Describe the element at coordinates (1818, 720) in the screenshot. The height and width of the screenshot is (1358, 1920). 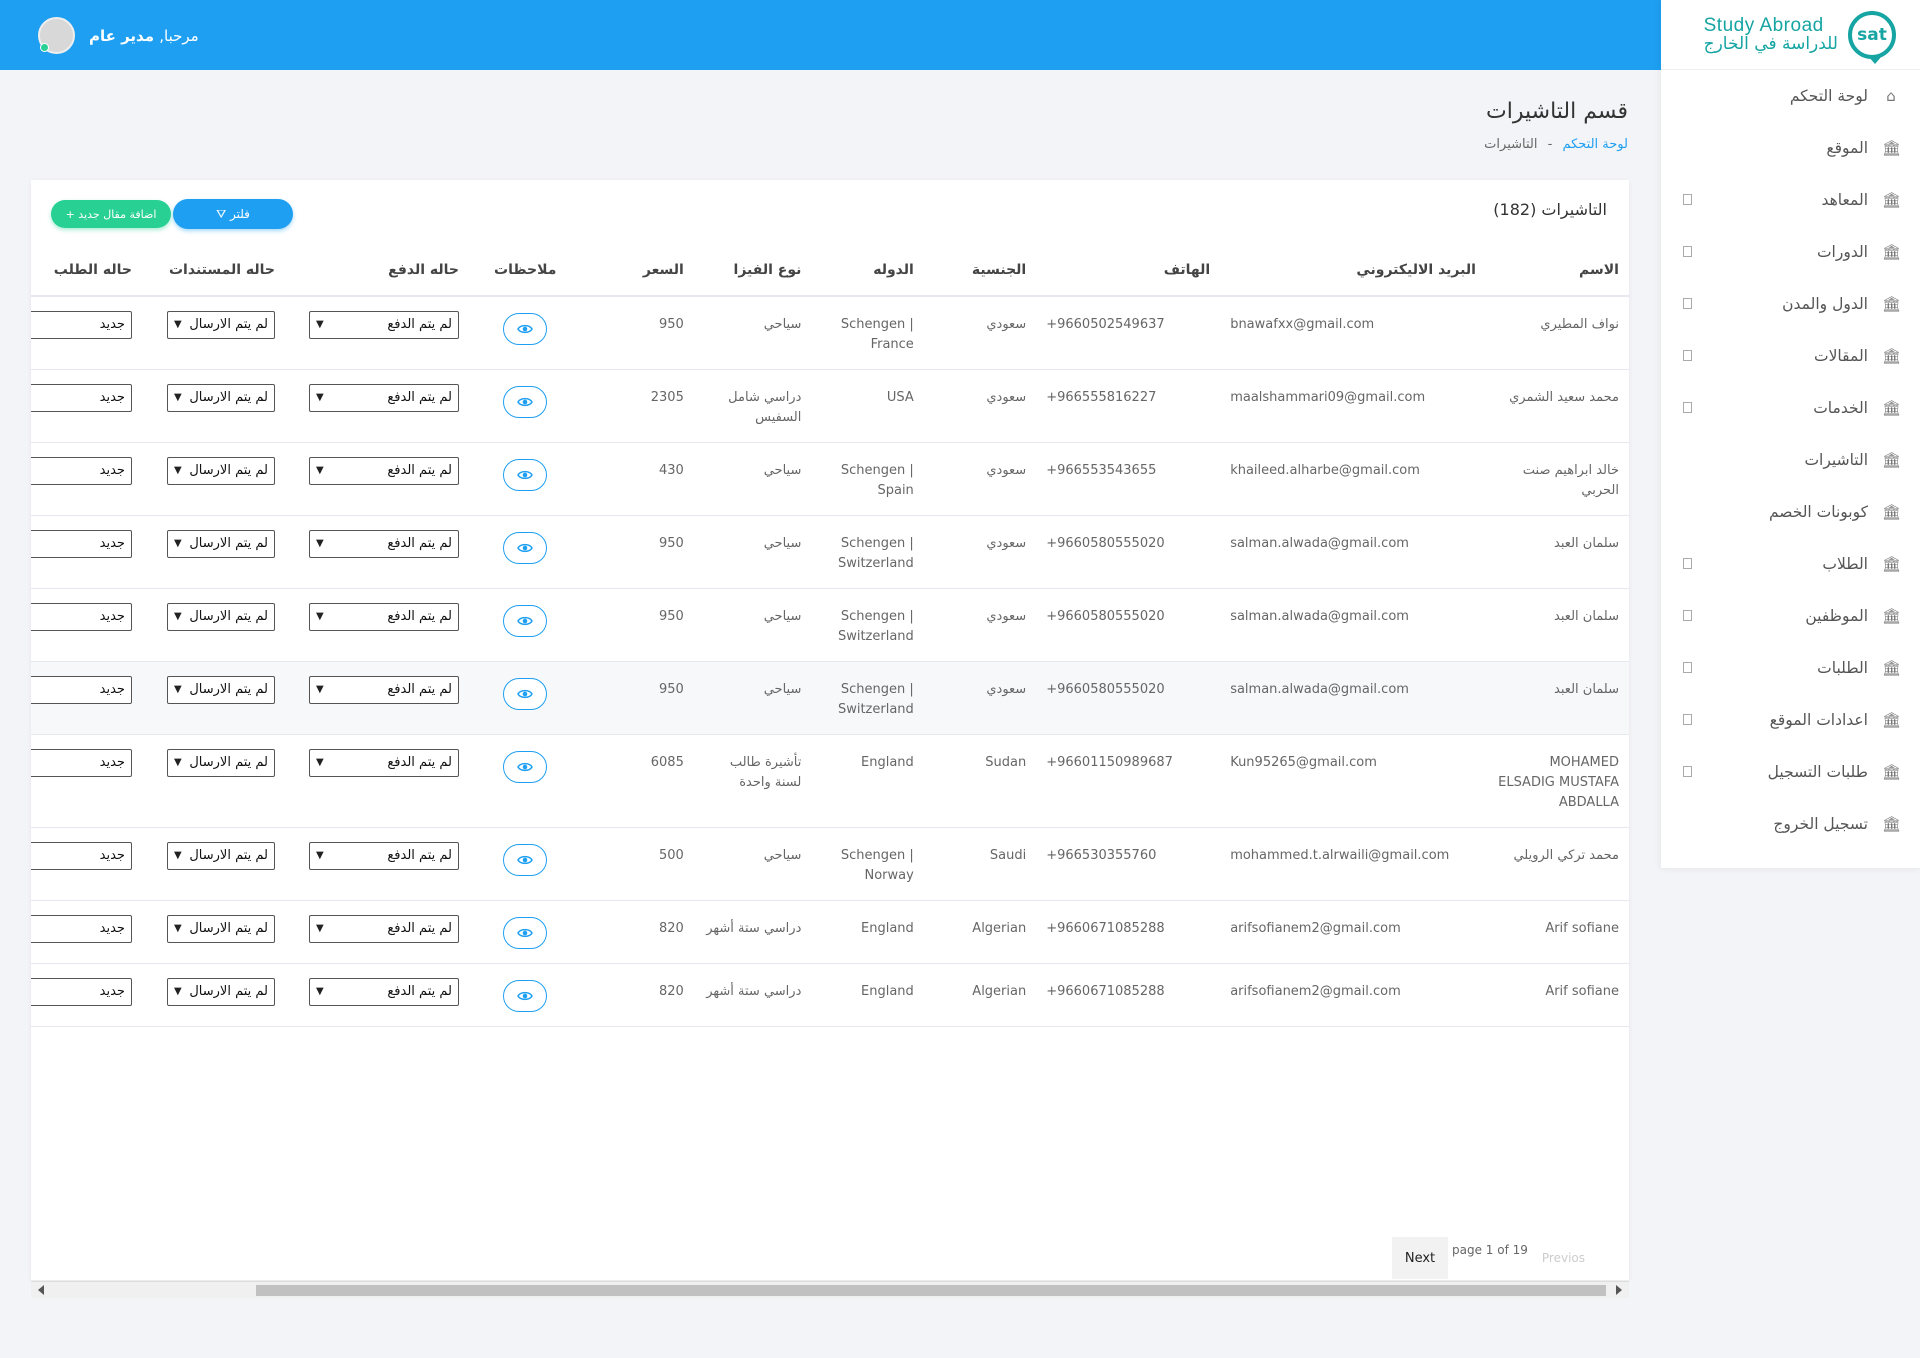
I see `sidebar-item-label: اعدادات الموقع` at that location.